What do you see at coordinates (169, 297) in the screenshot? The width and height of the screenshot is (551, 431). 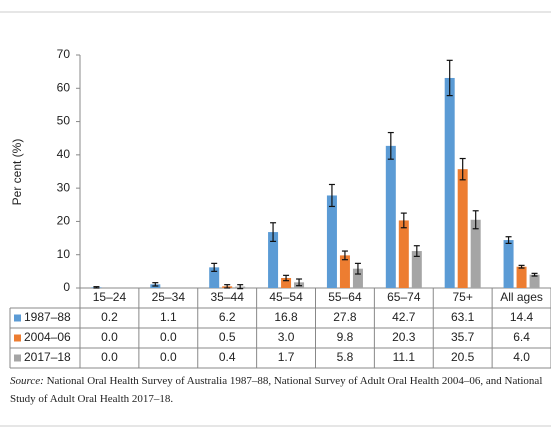 I see `x-tick-label: 25–34` at bounding box center [169, 297].